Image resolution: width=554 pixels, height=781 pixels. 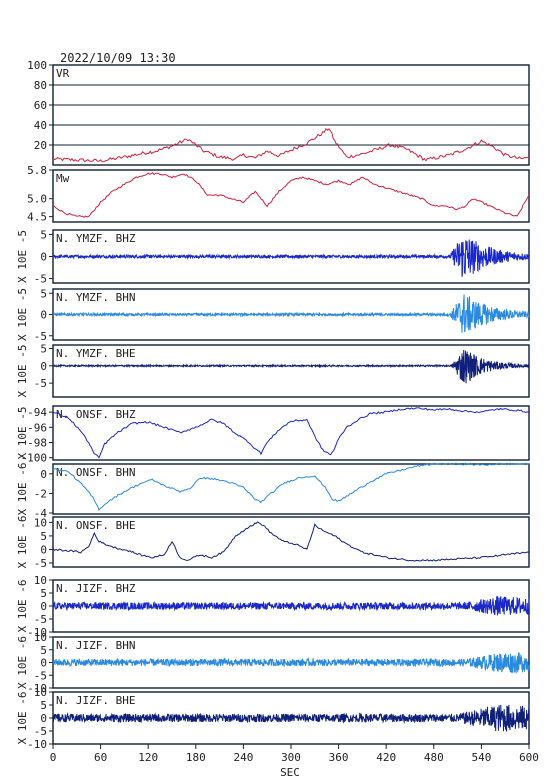 What do you see at coordinates (291, 366) in the screenshot?
I see `trace-ymzf-bhe` at bounding box center [291, 366].